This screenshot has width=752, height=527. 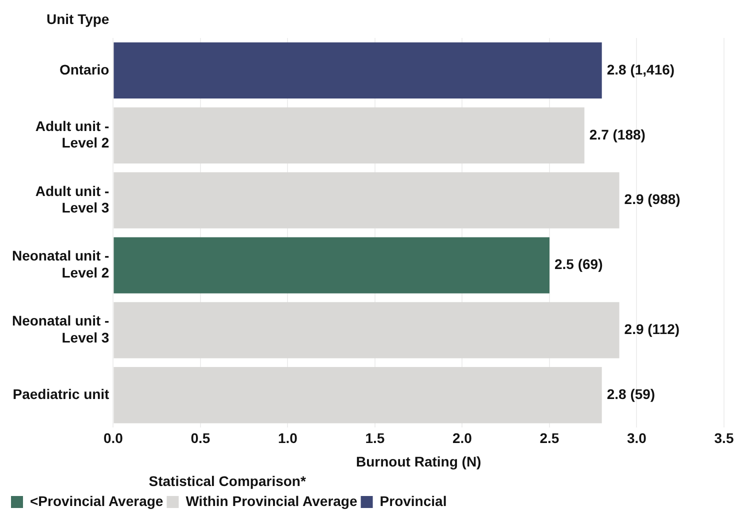 What do you see at coordinates (652, 329) in the screenshot?
I see `data-label: 2.9 (112)` at bounding box center [652, 329].